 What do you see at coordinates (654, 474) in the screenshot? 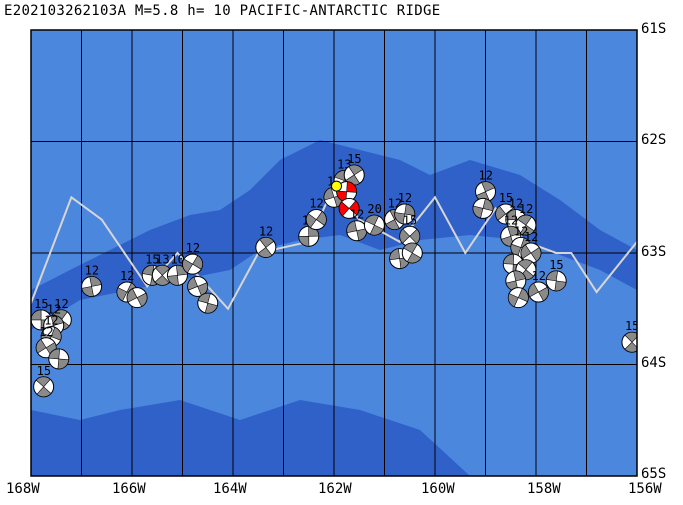
I see `lat-label-4: 65S` at bounding box center [654, 474].